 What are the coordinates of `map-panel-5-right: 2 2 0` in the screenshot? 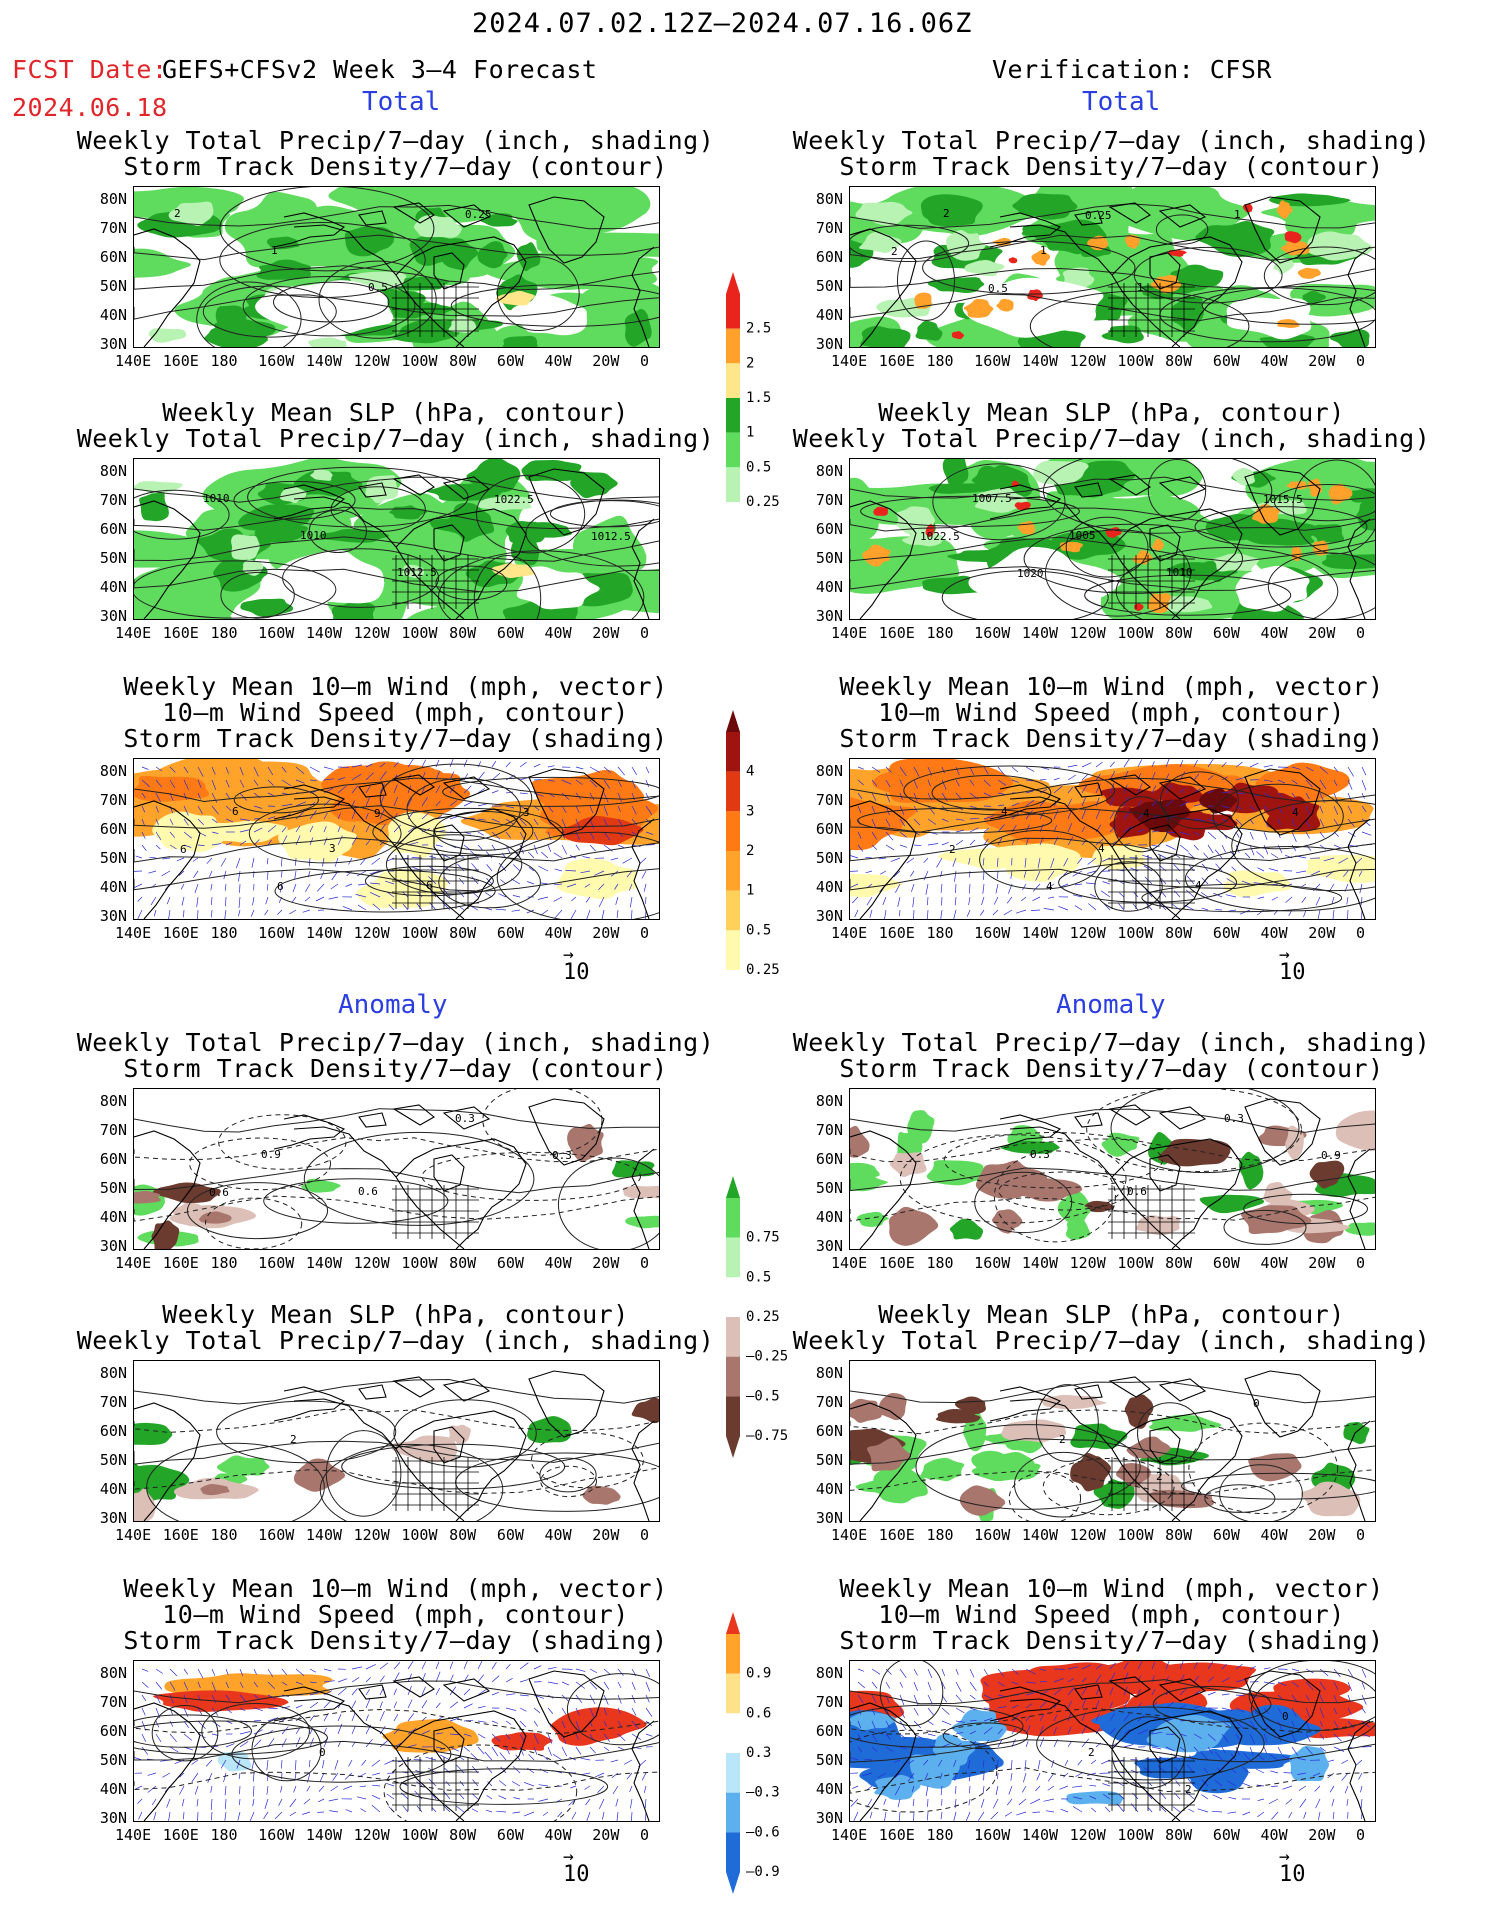 It's located at (1112, 1441).